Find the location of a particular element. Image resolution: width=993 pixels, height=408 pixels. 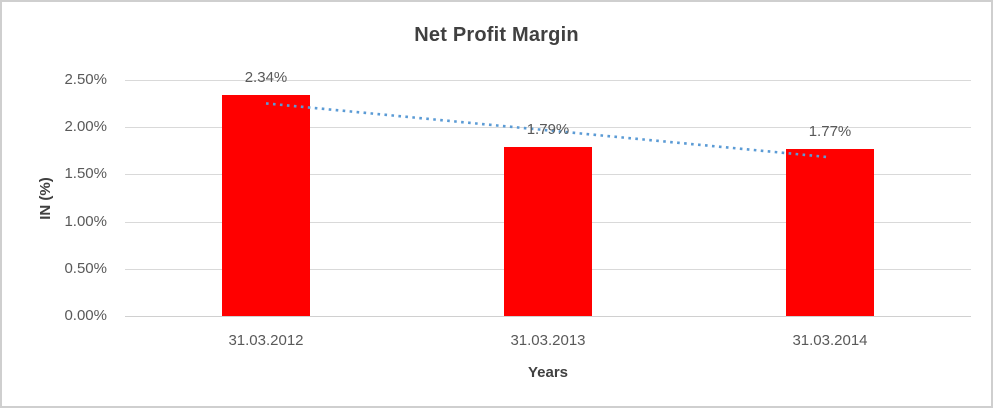

y-tick-label: 2.50% is located at coordinates (85, 79).